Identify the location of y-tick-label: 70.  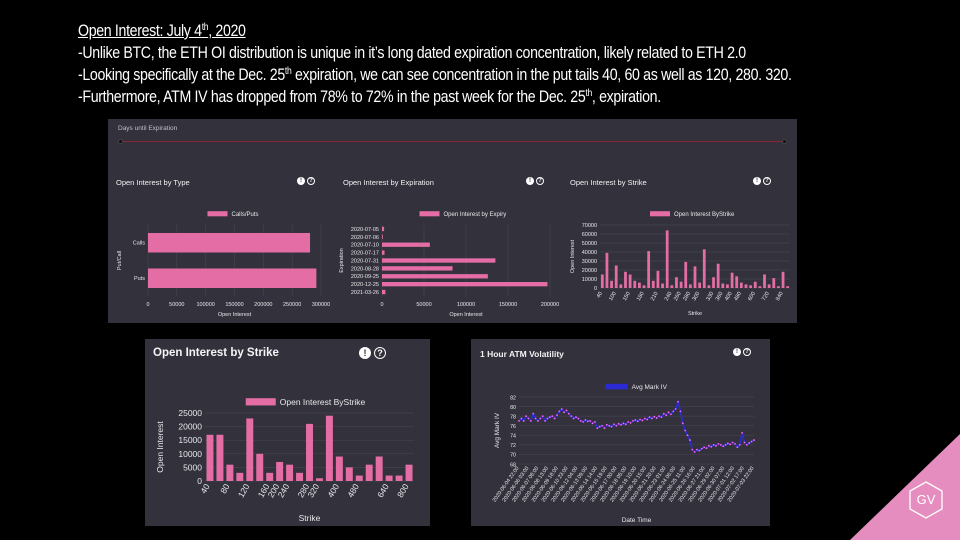
(513, 456).